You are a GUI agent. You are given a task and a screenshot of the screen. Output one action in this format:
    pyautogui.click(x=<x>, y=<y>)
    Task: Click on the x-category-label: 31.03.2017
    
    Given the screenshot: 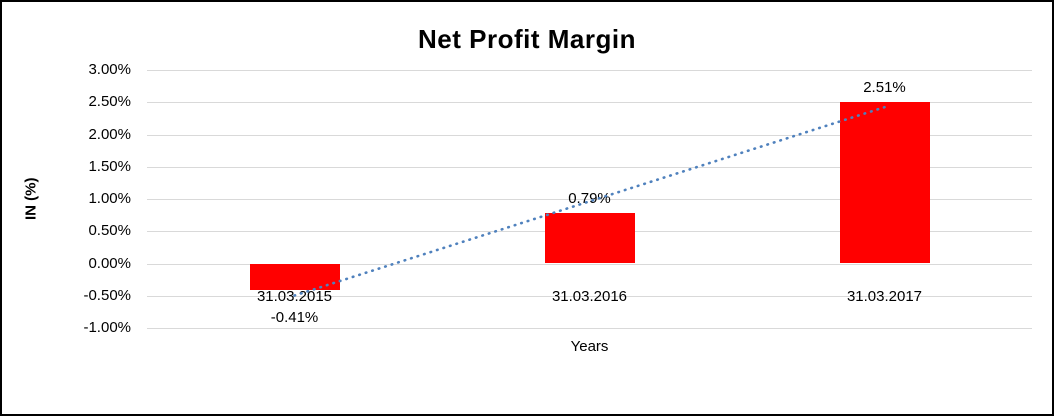 What is the action you would take?
    pyautogui.click(x=884, y=296)
    